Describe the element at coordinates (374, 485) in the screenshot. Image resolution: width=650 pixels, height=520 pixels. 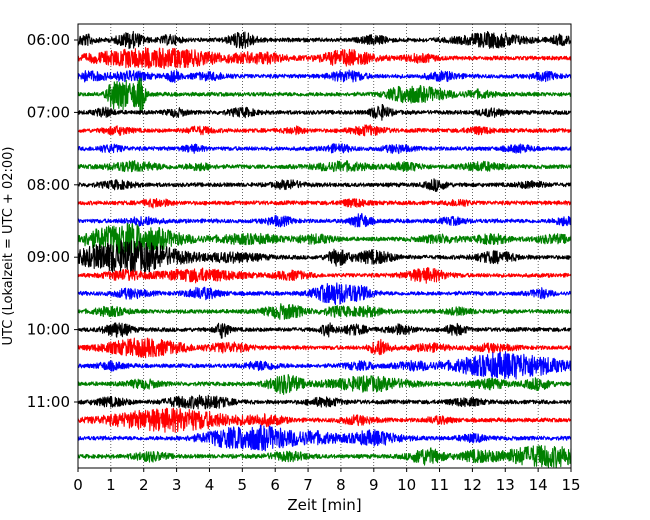
I see `x-tick-label-9: 9` at that location.